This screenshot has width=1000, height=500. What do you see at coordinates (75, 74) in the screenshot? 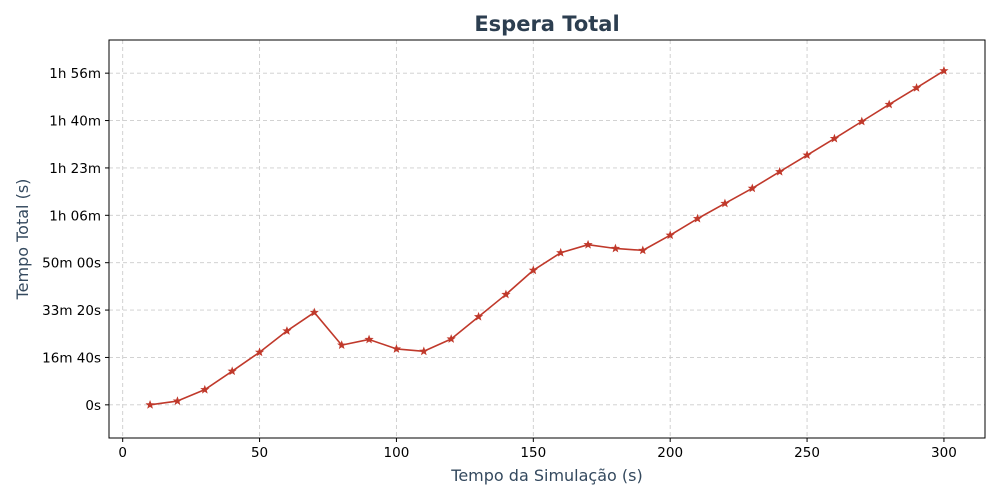
I see `y-tick-label: 1h 56m` at bounding box center [75, 74].